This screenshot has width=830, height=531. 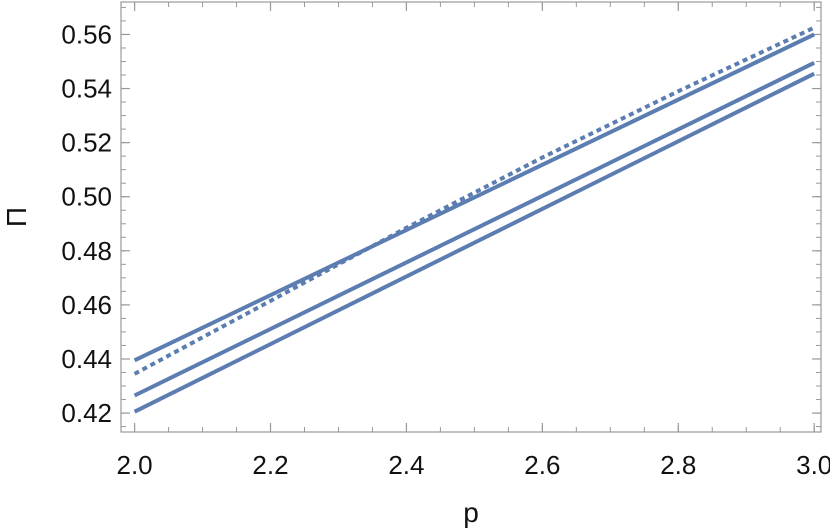 I want to click on y-axis-label: Π, so click(x=16, y=217).